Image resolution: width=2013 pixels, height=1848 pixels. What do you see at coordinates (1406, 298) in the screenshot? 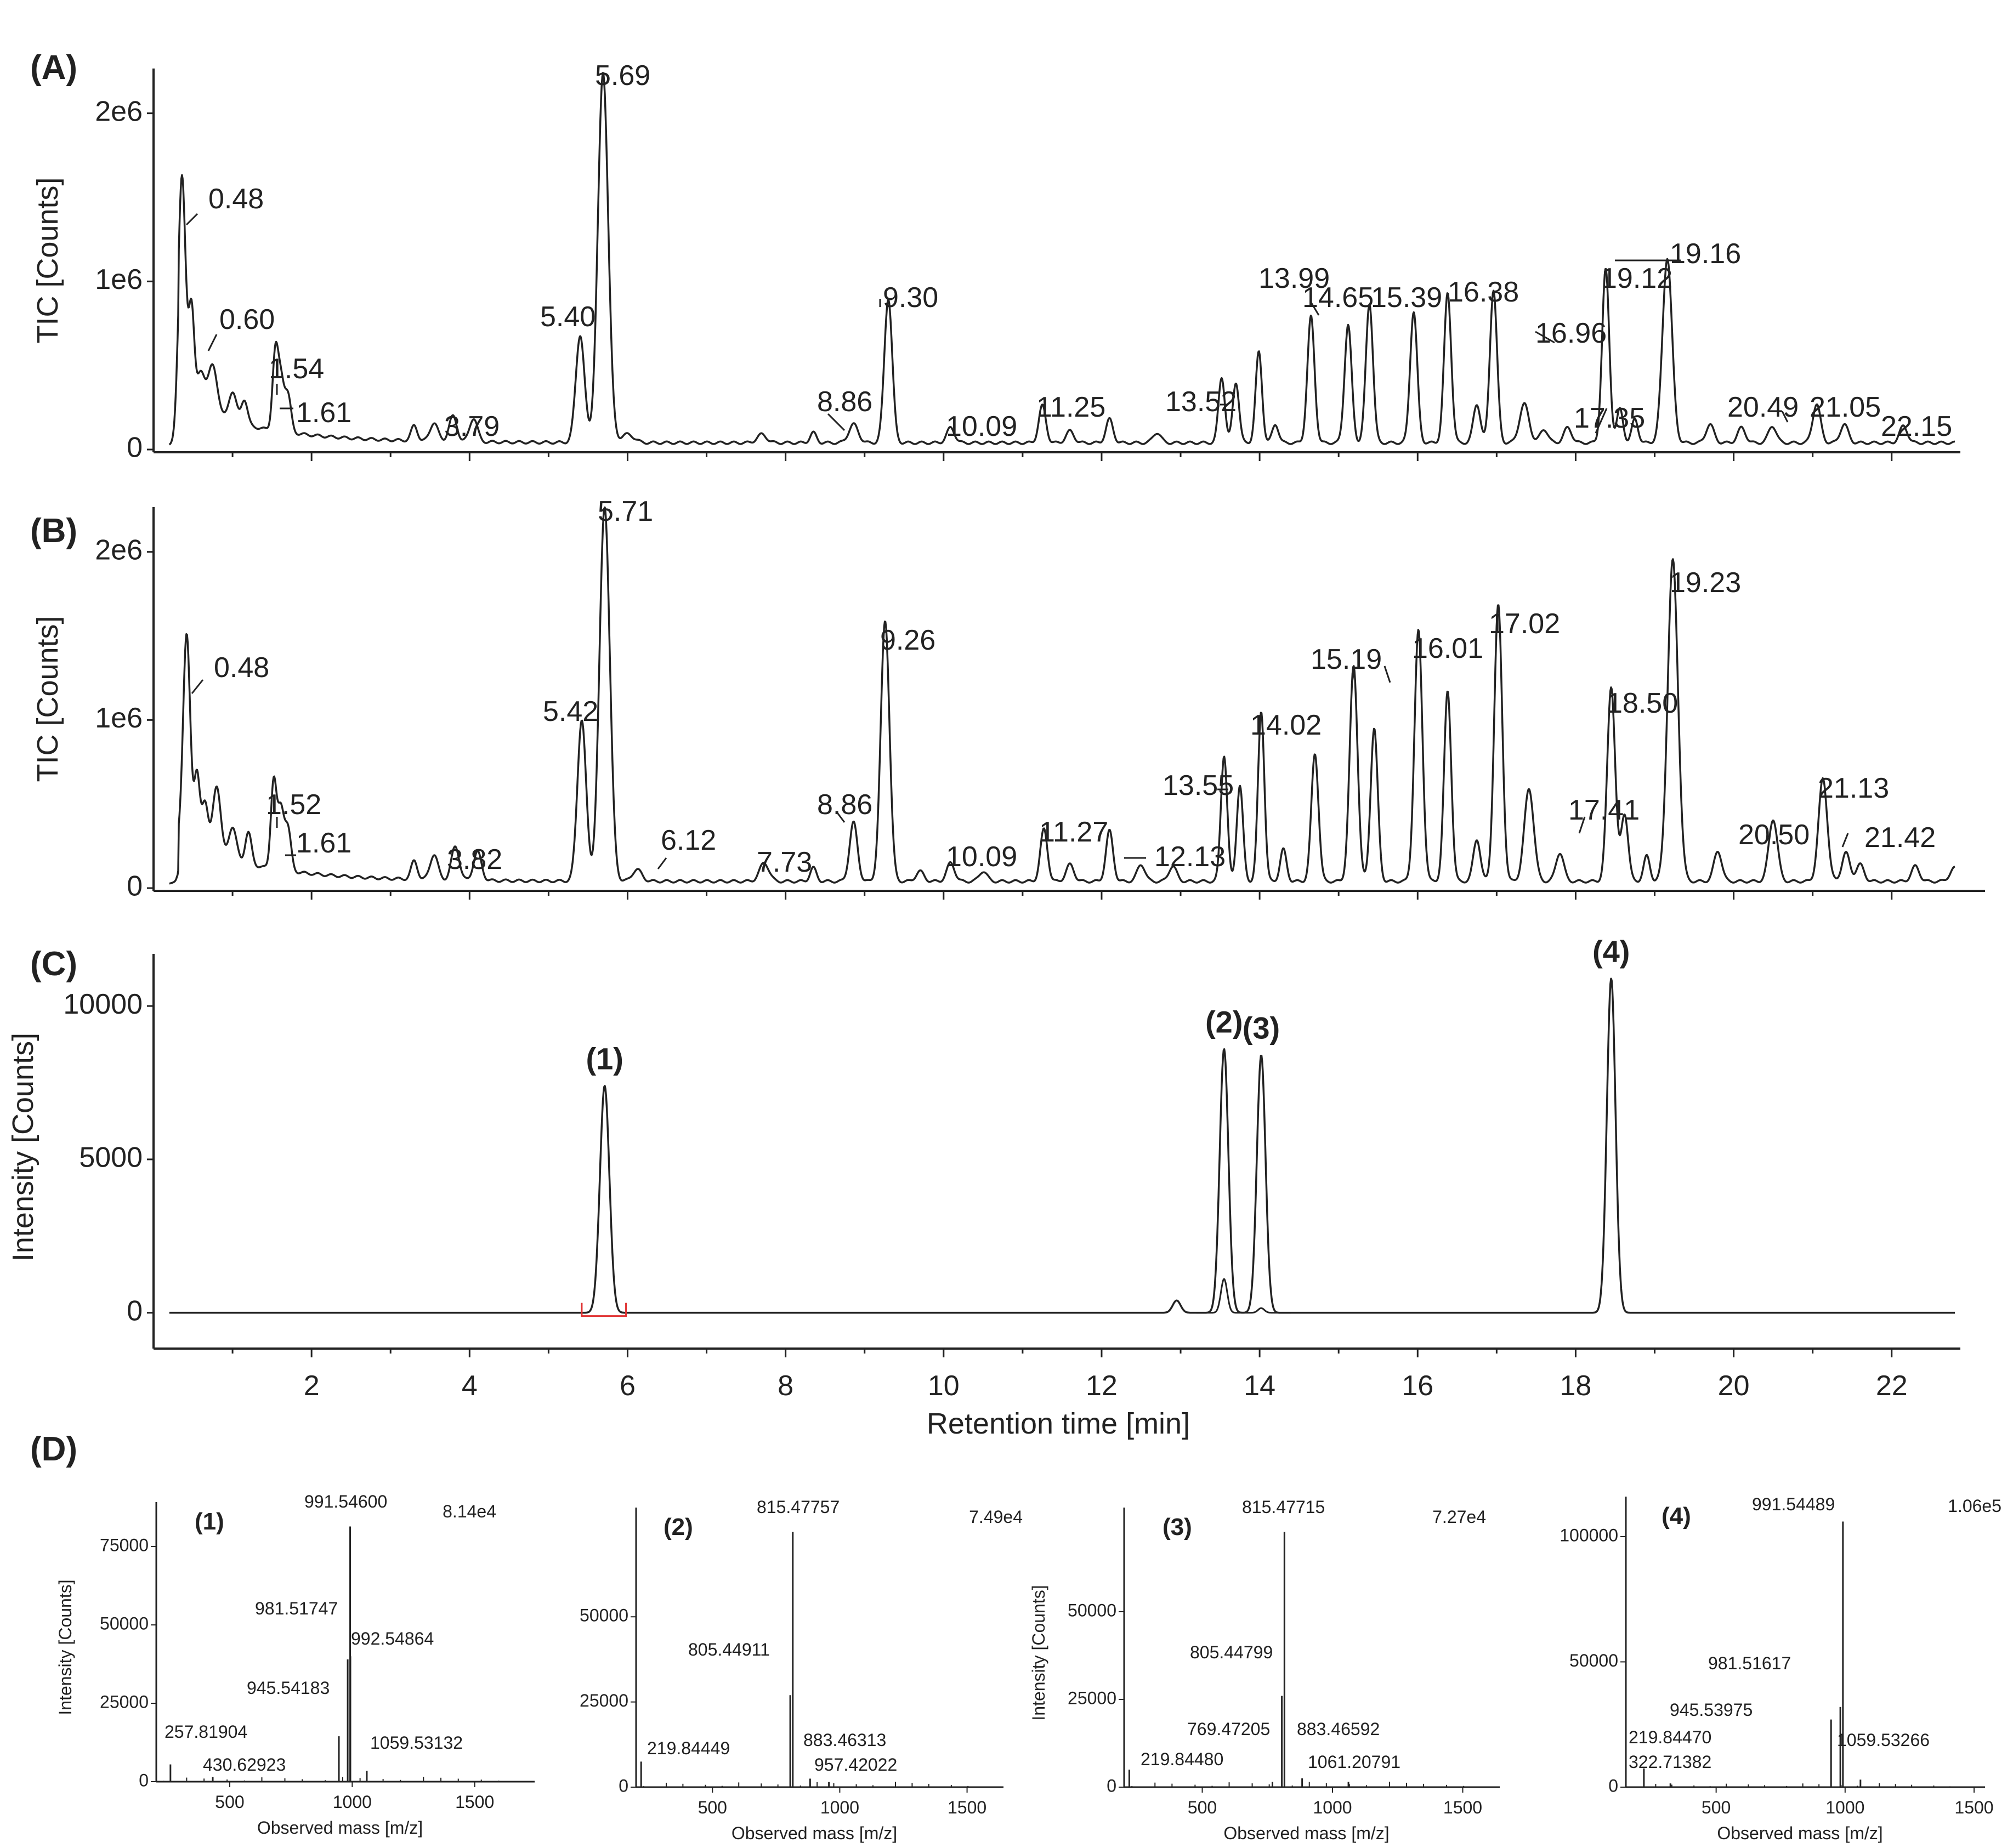
I see `peak-annotation: 15.39` at bounding box center [1406, 298].